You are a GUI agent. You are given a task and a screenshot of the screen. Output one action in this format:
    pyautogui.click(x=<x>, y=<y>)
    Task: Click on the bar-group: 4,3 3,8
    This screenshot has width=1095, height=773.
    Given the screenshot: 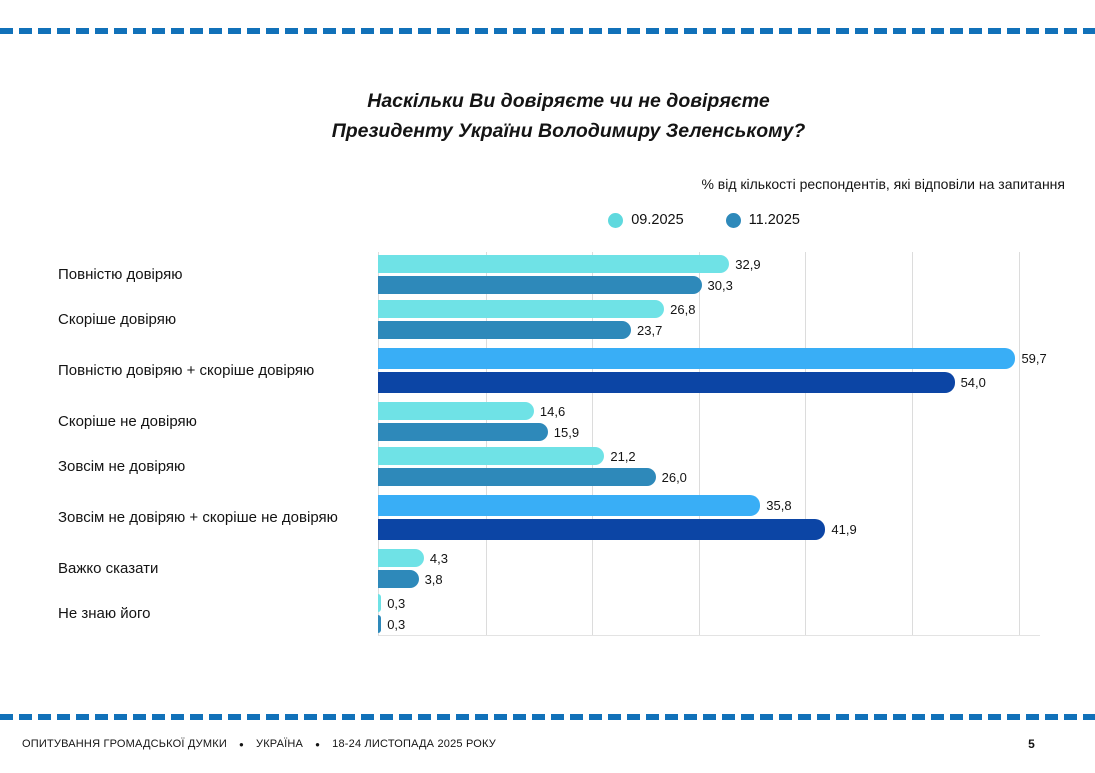 What is the action you would take?
    pyautogui.click(x=709, y=568)
    